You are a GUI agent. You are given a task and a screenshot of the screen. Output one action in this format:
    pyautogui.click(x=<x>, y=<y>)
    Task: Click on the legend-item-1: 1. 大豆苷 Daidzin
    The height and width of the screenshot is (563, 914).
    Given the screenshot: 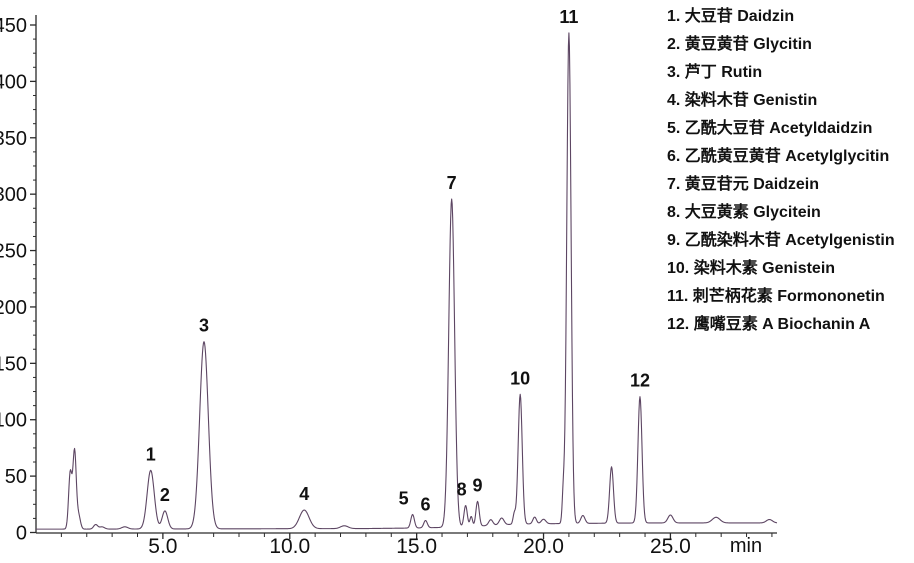 What is the action you would take?
    pyautogui.click(x=731, y=16)
    